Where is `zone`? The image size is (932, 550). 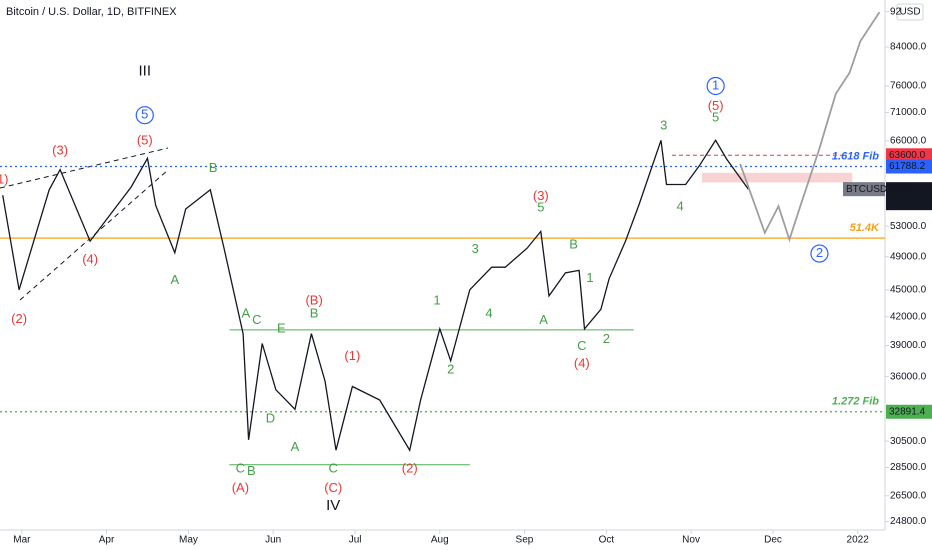
zone is located at coordinates (777, 177).